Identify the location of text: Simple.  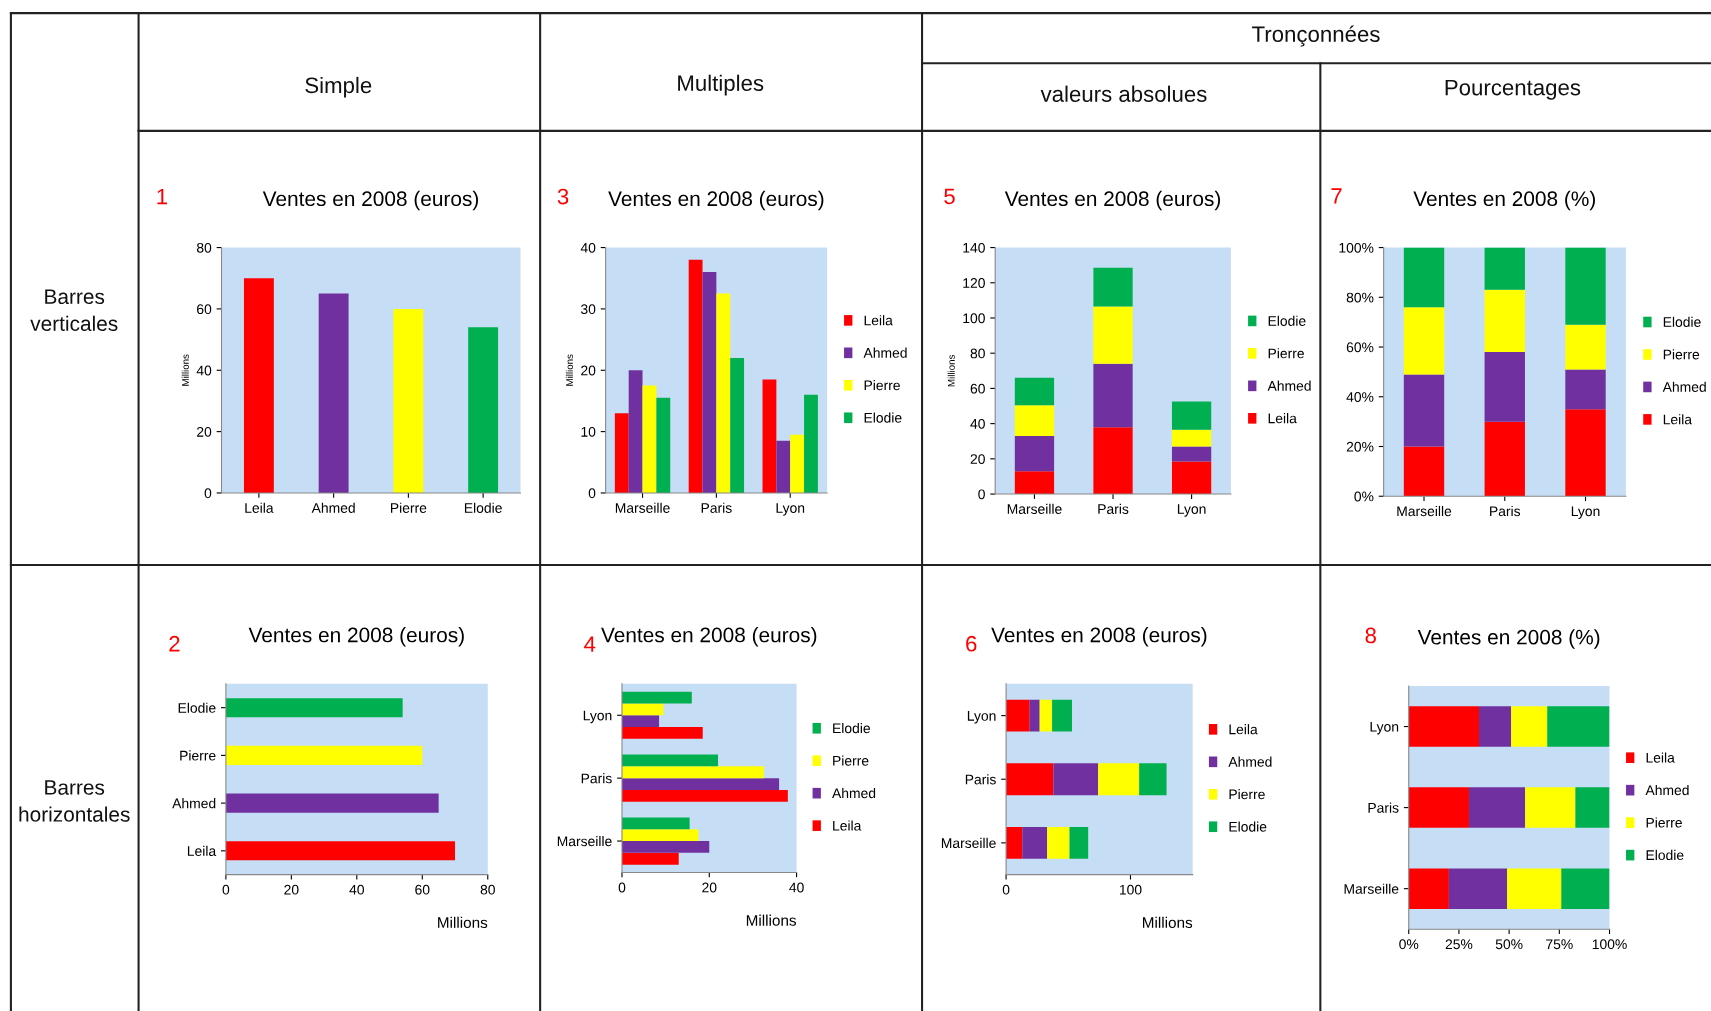
(338, 87).